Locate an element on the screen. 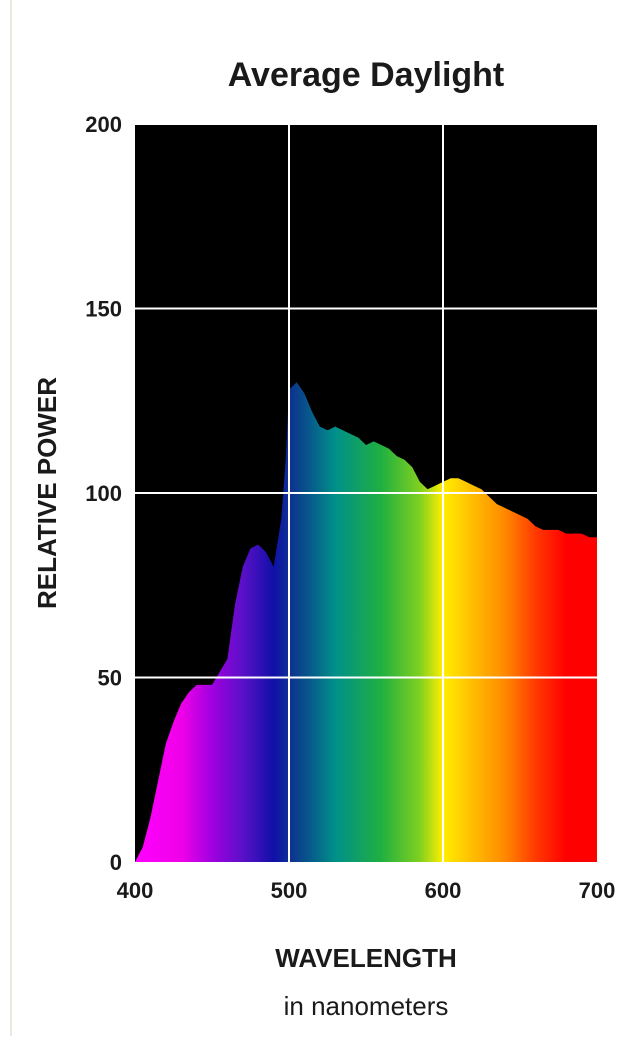  x-tick-label: 400 is located at coordinates (135, 890).